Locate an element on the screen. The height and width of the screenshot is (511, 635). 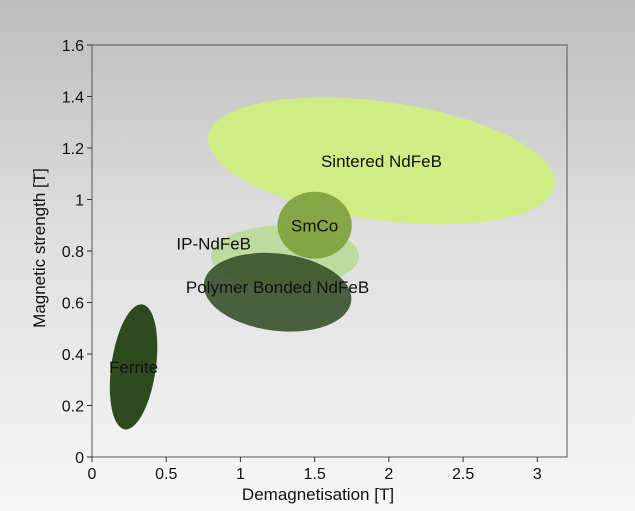
region-label-ferrite: Ferrite is located at coordinates (133, 367).